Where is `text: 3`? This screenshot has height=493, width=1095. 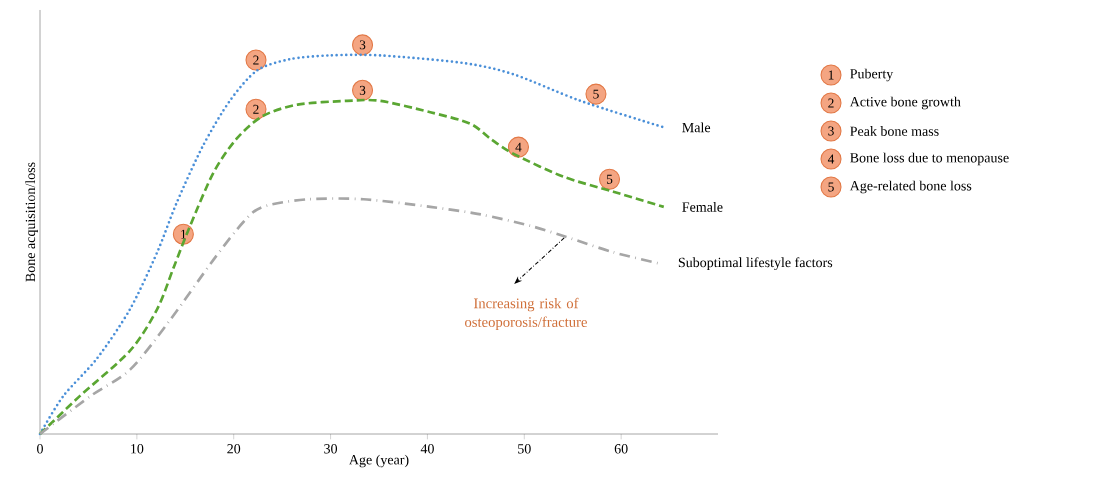 text: 3 is located at coordinates (831, 131).